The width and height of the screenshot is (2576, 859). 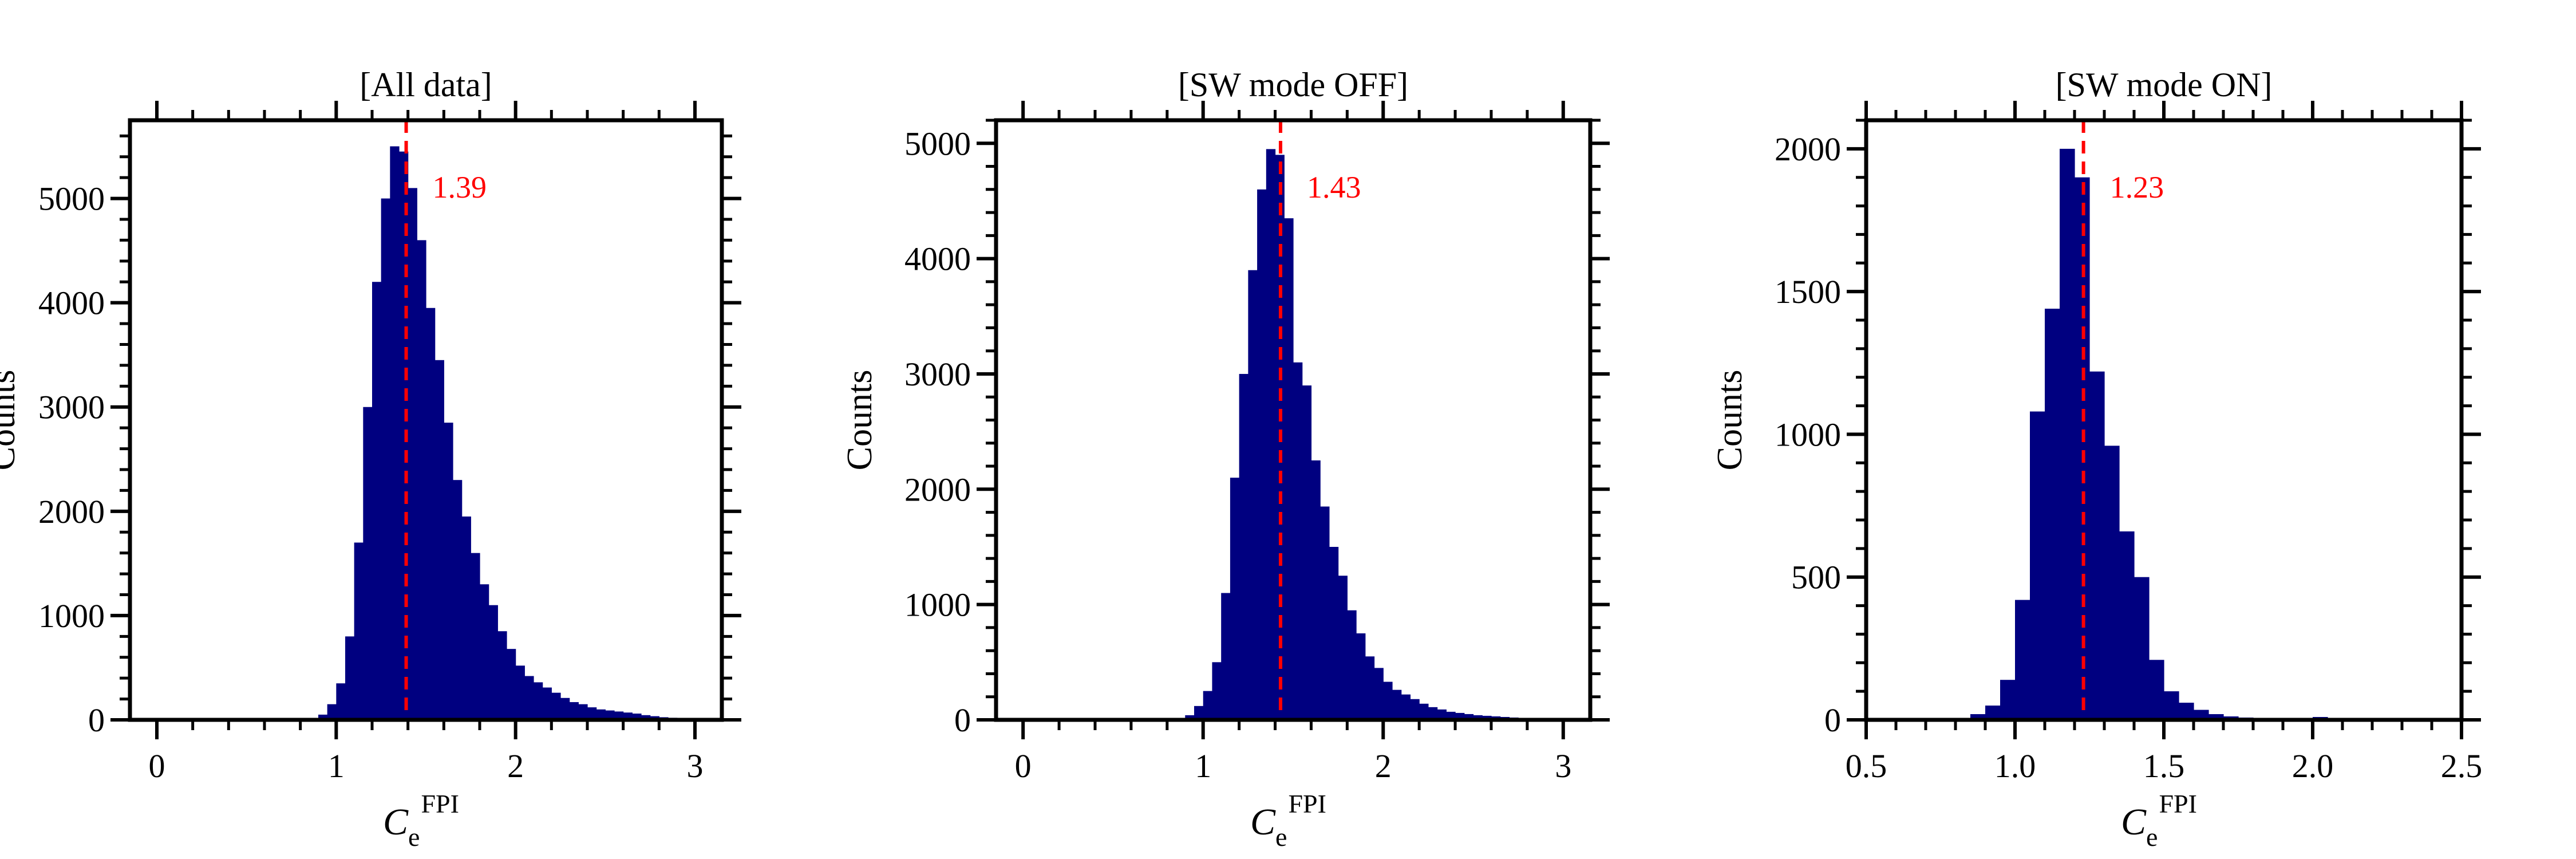 What do you see at coordinates (396, 822) in the screenshot?
I see `x-axis-label-main: C` at bounding box center [396, 822].